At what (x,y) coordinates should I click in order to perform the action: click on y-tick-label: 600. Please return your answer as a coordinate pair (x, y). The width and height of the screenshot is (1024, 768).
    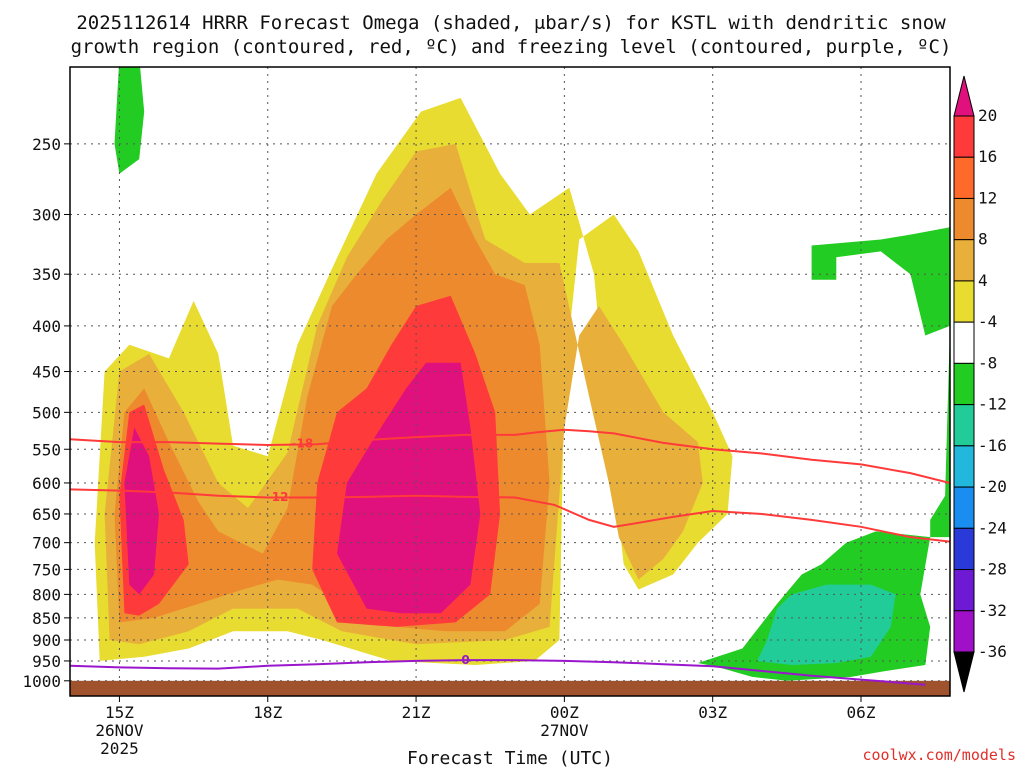
    Looking at the image, I should click on (46, 483).